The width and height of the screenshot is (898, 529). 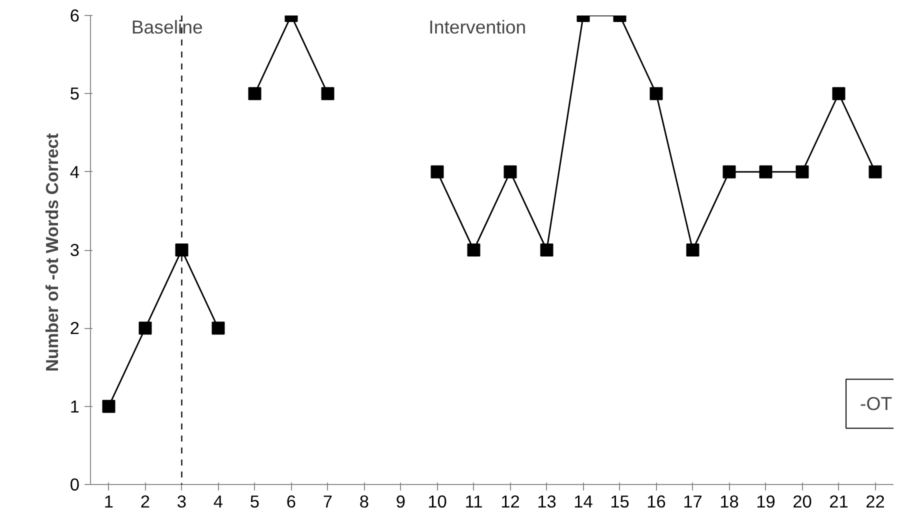 What do you see at coordinates (75, 16) in the screenshot?
I see `y-tick-label: 6` at bounding box center [75, 16].